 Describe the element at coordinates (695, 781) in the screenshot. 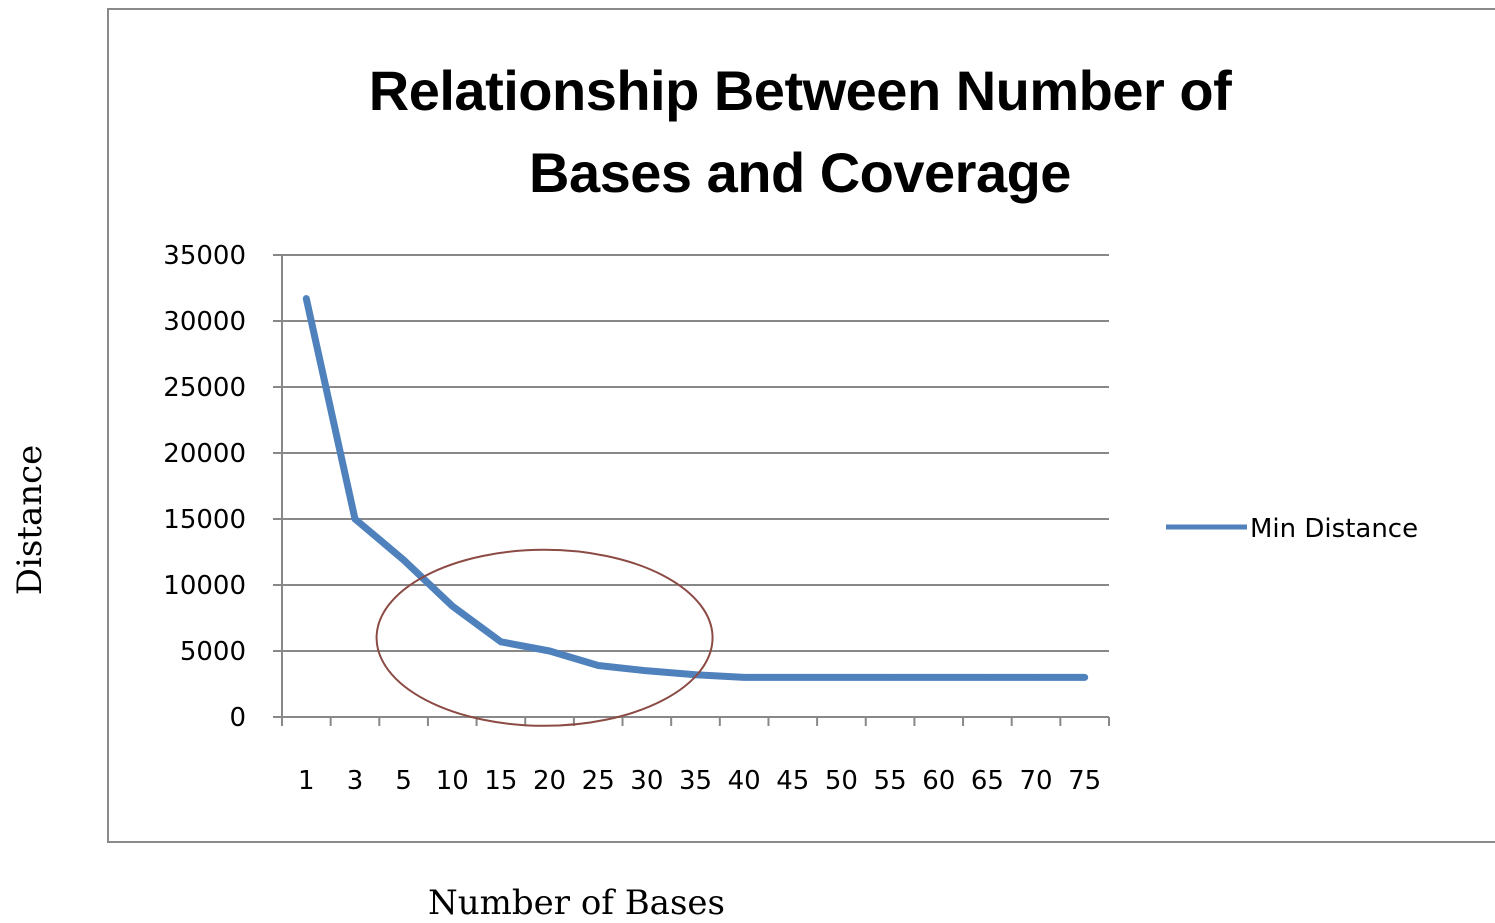

I see `x-tick-label: 35` at that location.